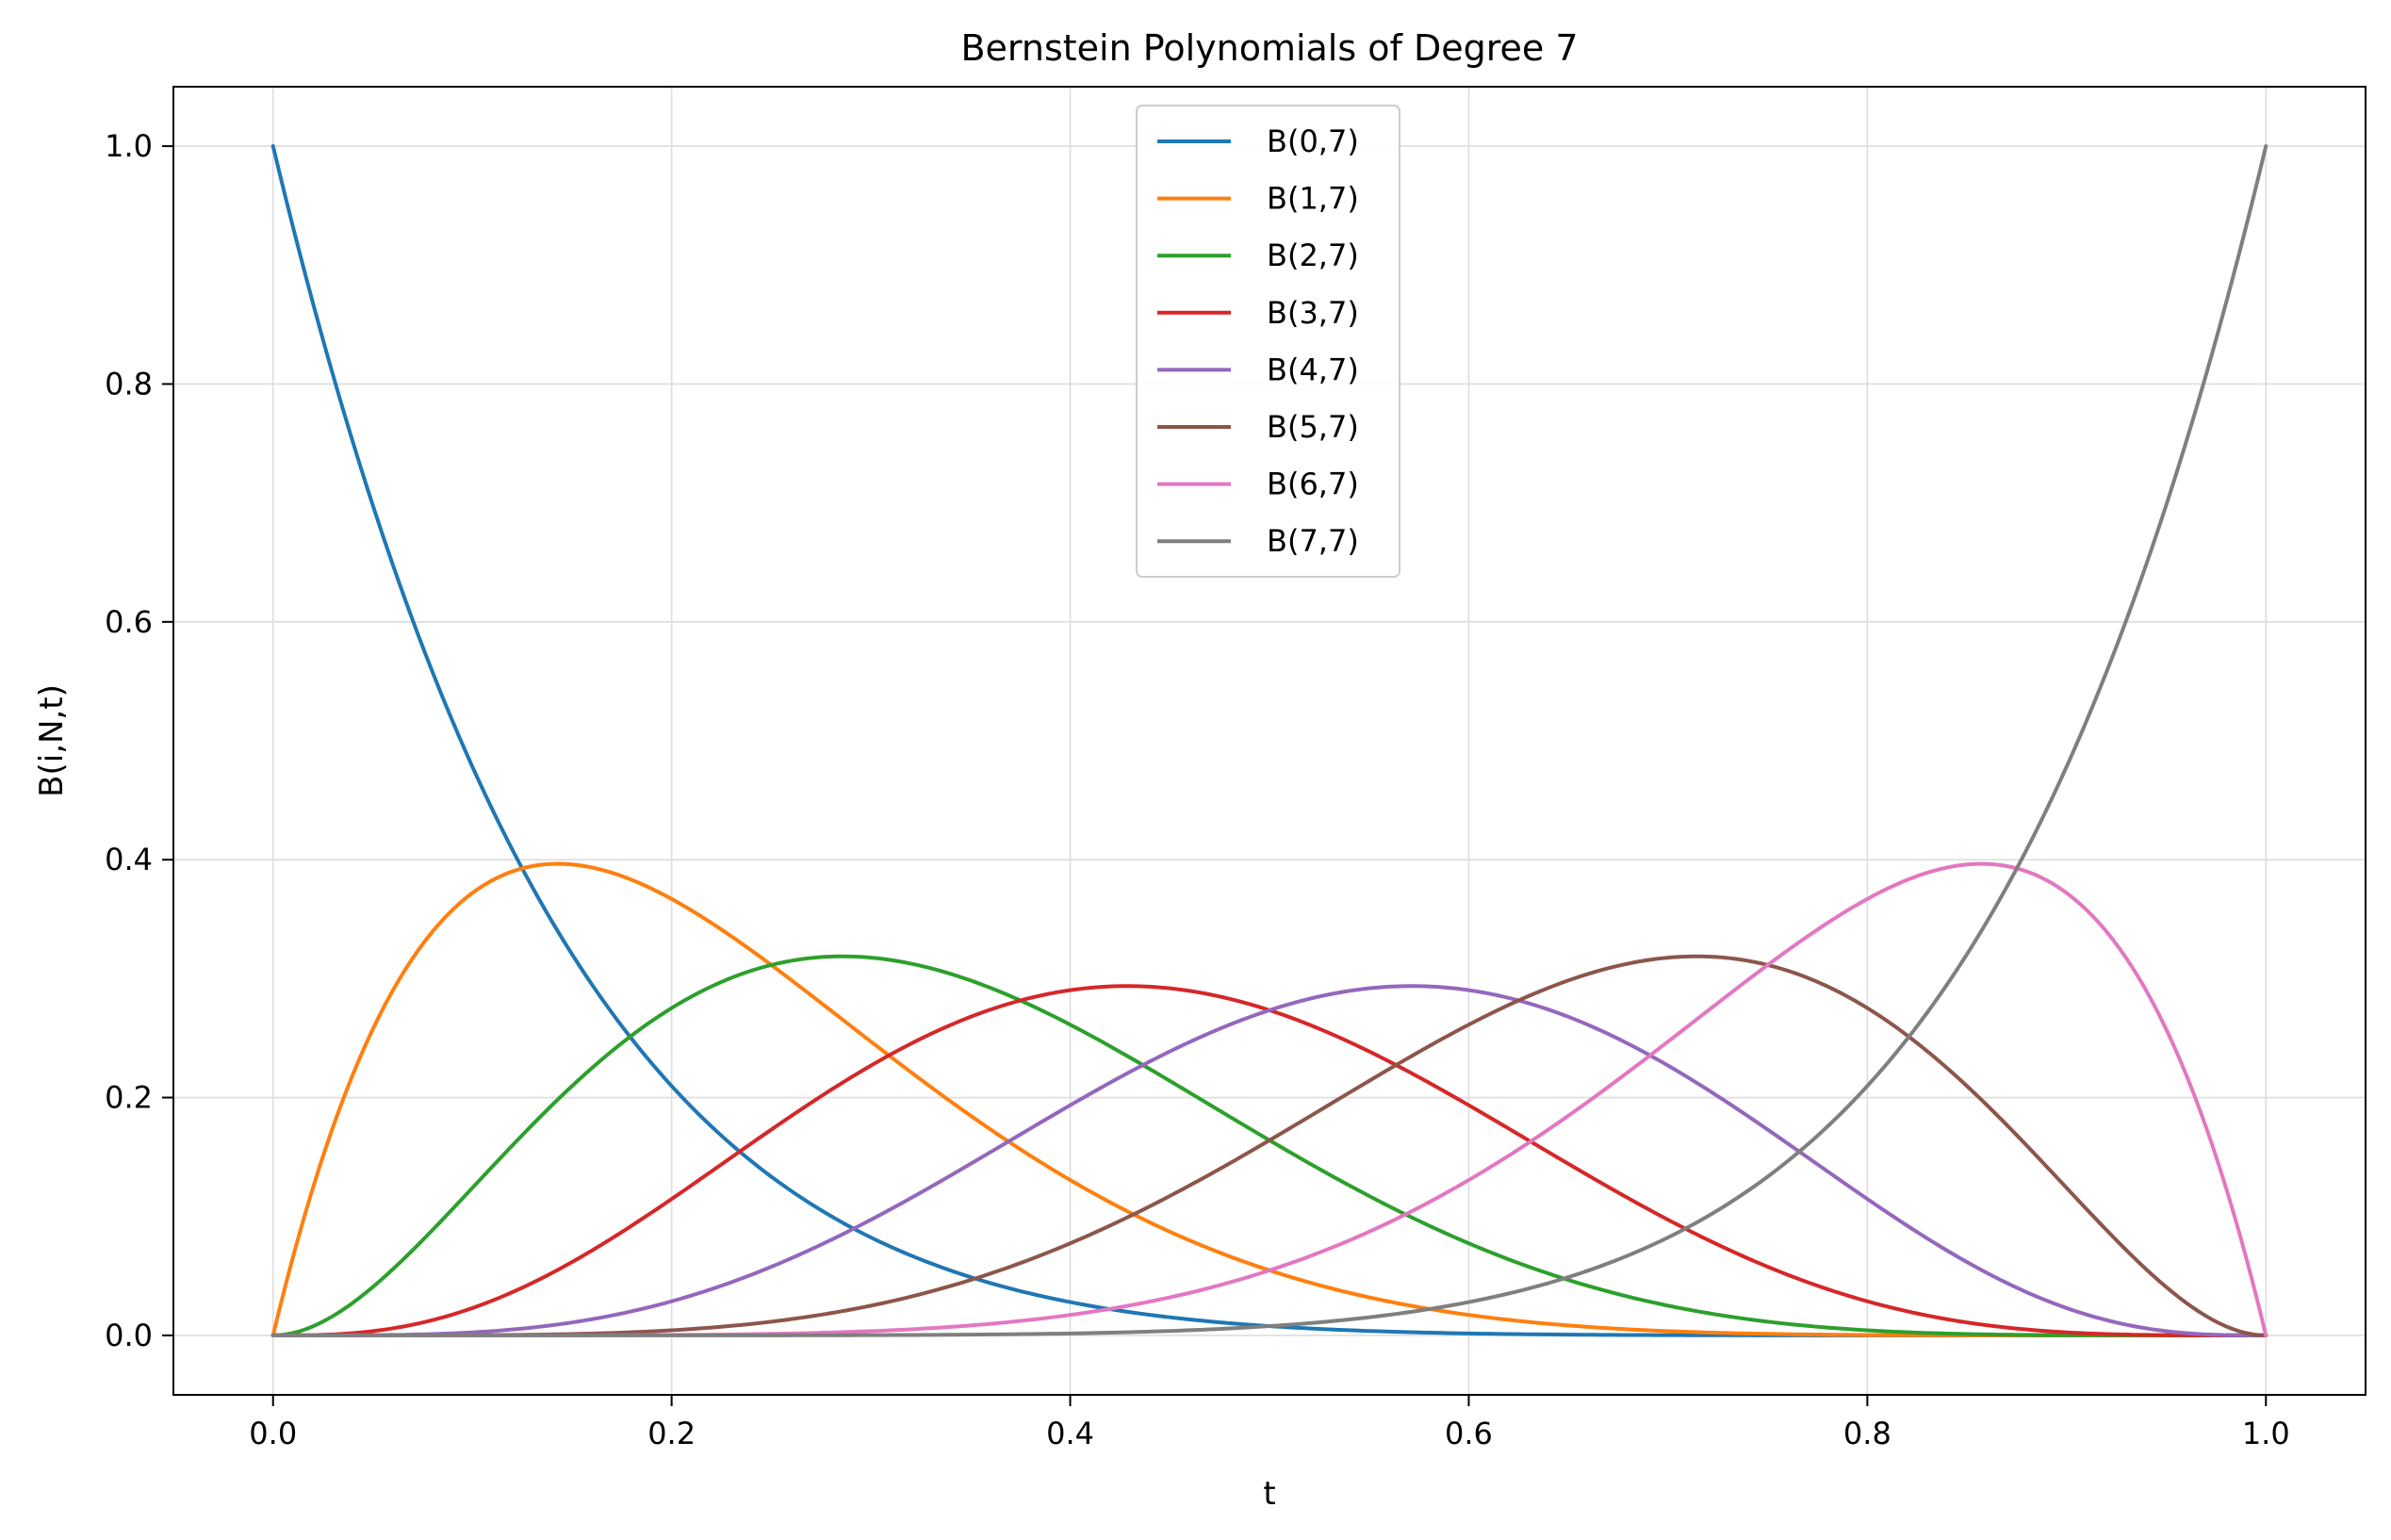  Describe the element at coordinates (1313, 484) in the screenshot. I see `legend-label: B(6,7)` at that location.